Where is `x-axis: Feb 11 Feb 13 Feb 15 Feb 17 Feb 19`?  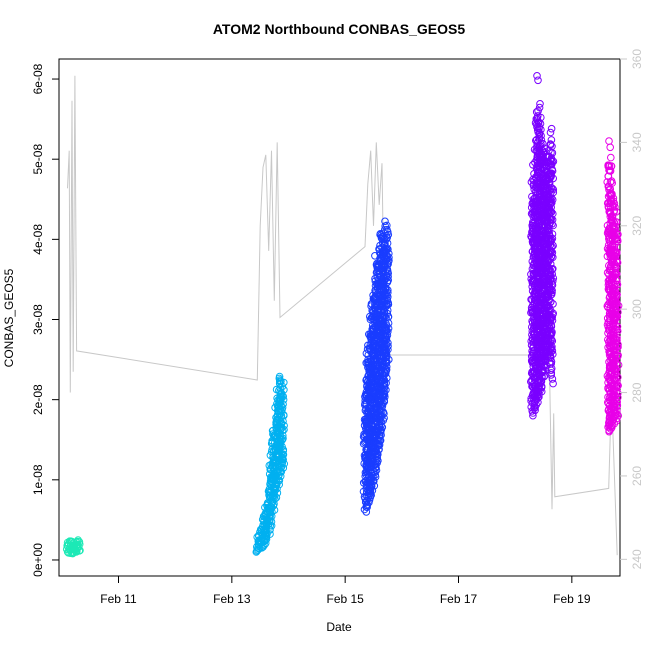 x-axis: Feb 11 Feb 13 Feb 15 Feb 17 Feb 19 is located at coordinates (345, 591).